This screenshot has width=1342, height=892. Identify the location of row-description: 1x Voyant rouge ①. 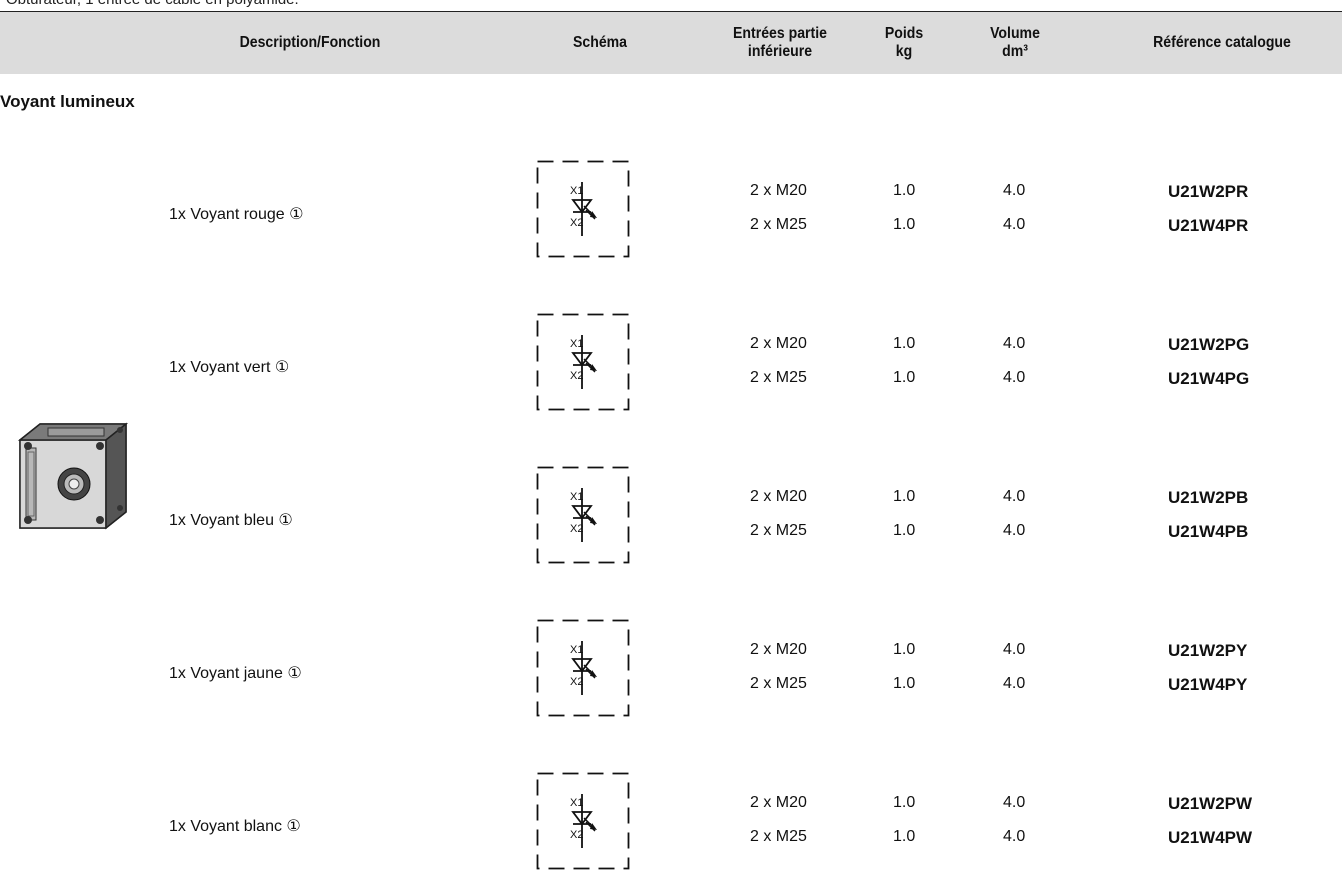
(236, 214).